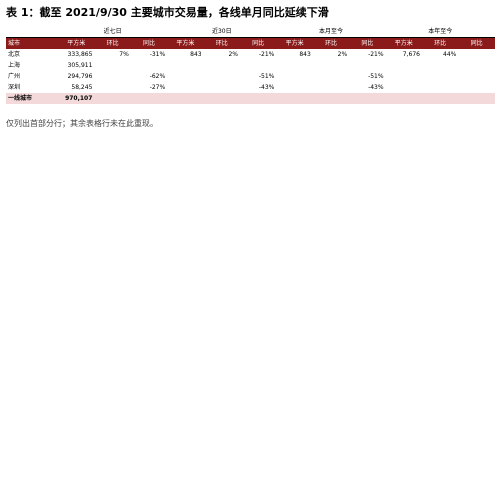  Describe the element at coordinates (157, 54) in the screenshot. I see `change-cell: -31%` at that location.